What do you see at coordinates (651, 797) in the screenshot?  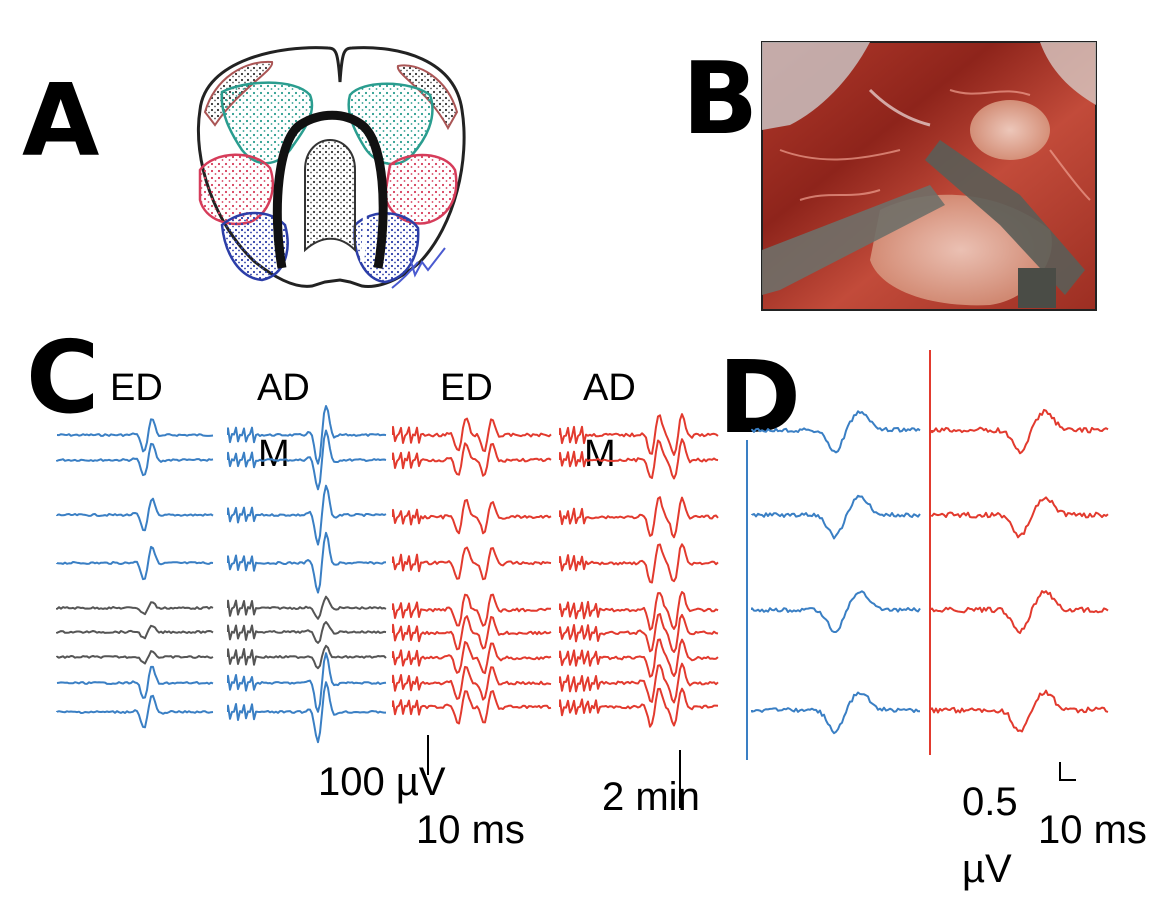 I see `scale-interval-label: 2 min` at bounding box center [651, 797].